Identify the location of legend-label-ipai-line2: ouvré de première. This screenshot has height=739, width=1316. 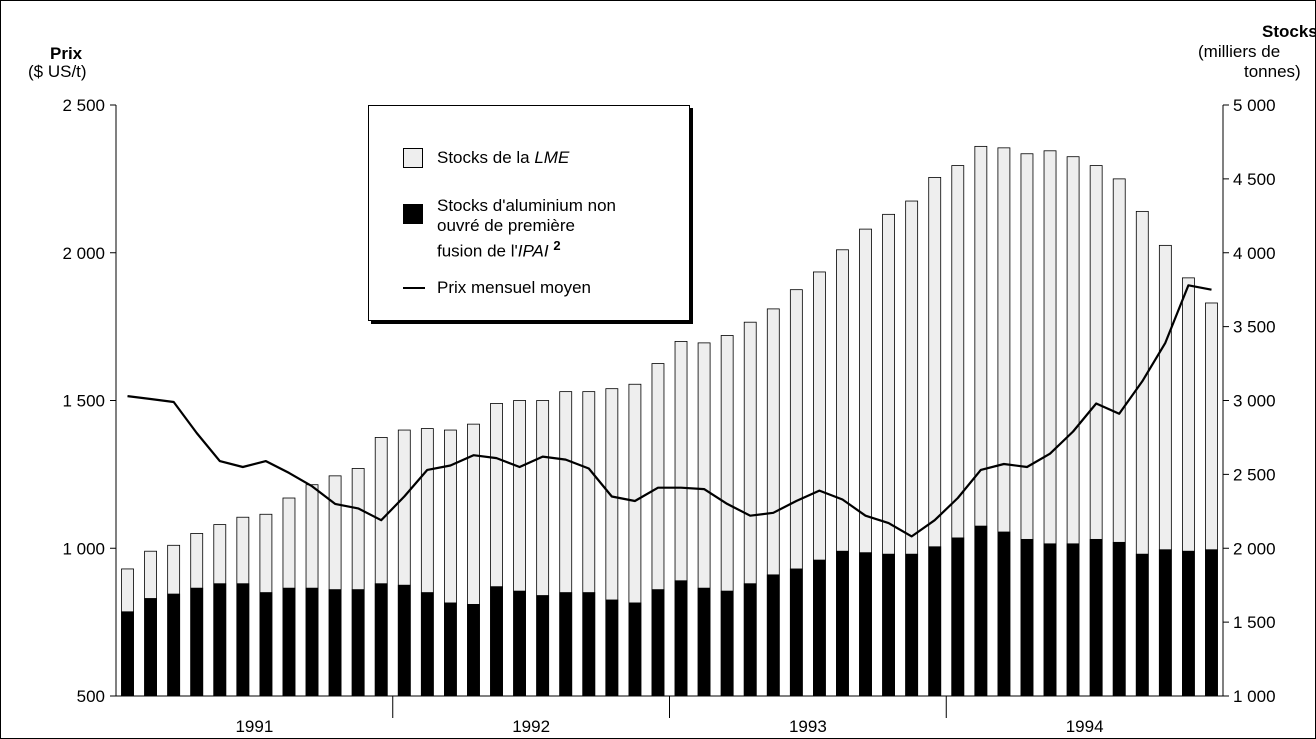
(506, 225).